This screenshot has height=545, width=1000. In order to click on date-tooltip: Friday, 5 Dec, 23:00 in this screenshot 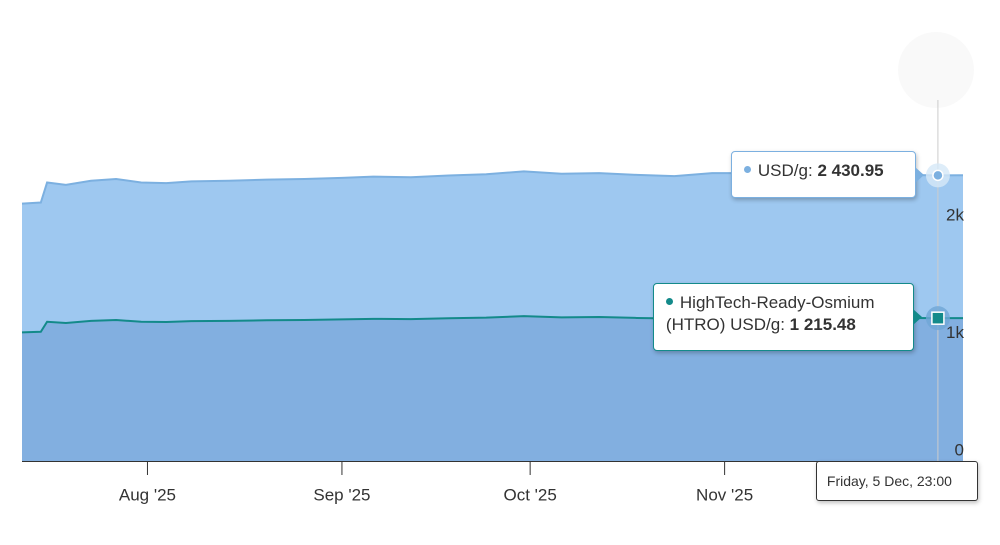, I will do `click(896, 481)`.